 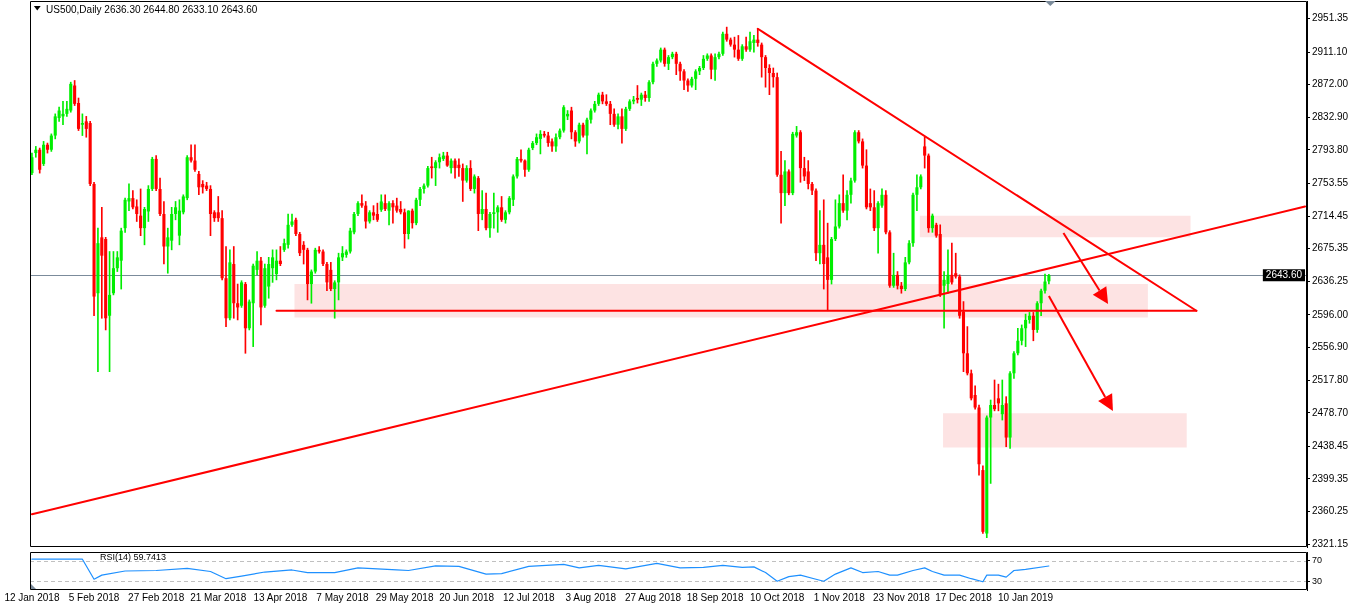 I want to click on y-tick-label: 2321.15, so click(x=1330, y=543).